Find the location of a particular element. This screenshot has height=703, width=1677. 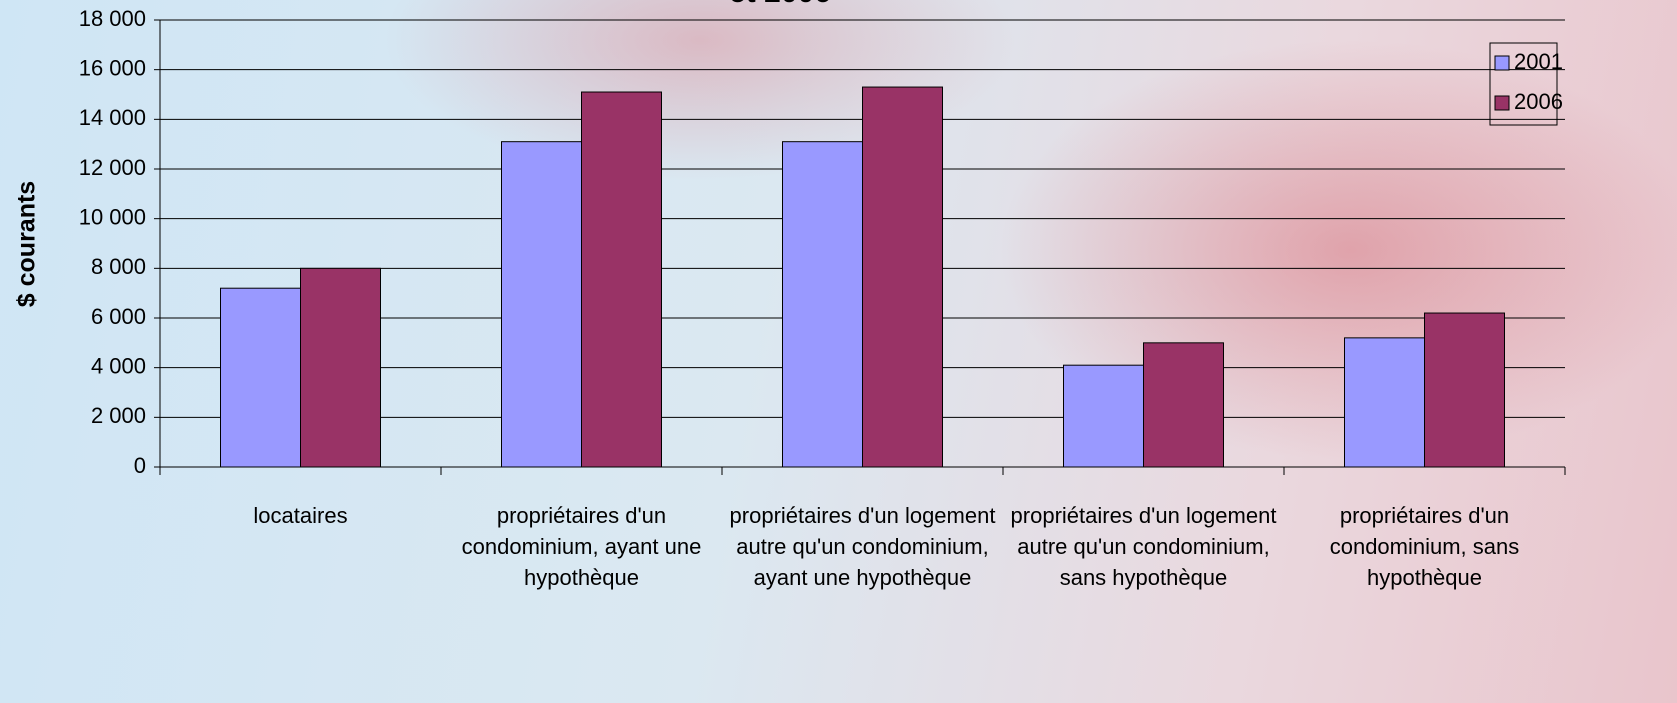

legend-label: 2006 is located at coordinates (1538, 101).